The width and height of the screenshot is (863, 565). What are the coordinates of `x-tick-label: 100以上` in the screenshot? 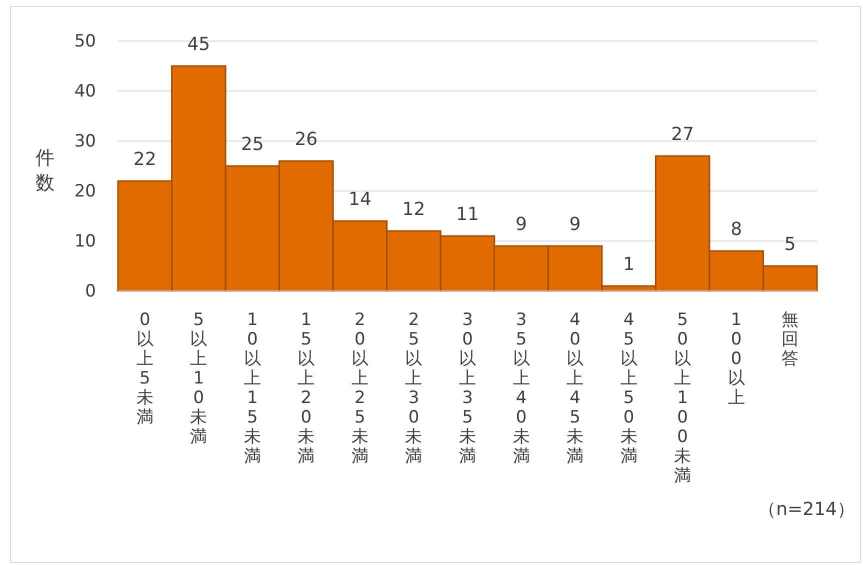 It's located at (736, 359).